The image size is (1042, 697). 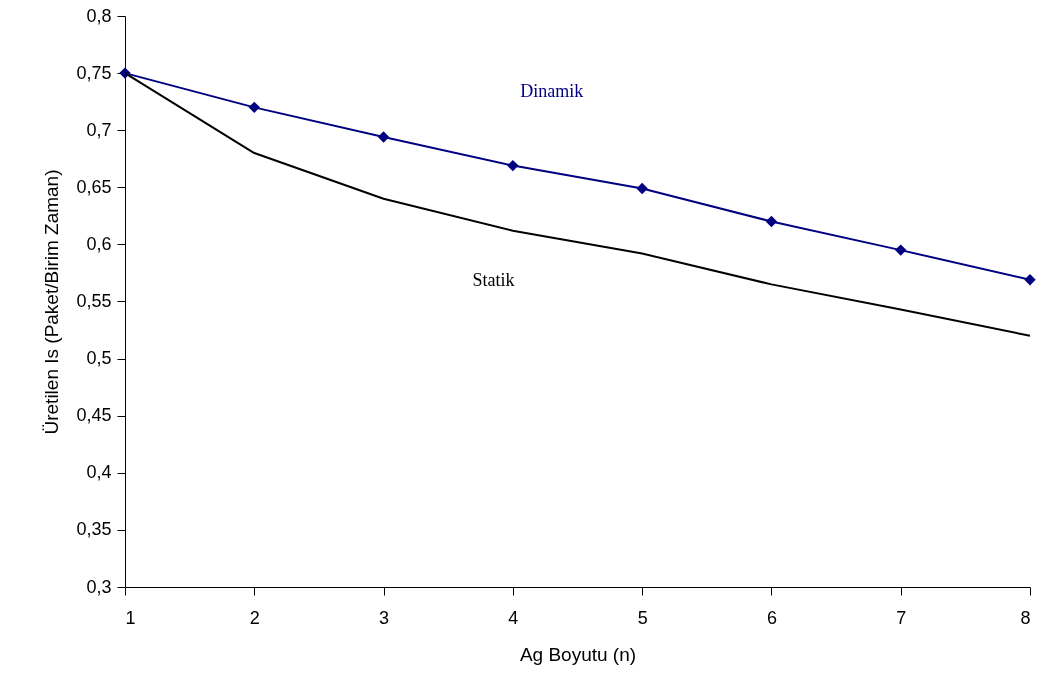 What do you see at coordinates (94, 529) in the screenshot?
I see `y-tick-label: 0,35` at bounding box center [94, 529].